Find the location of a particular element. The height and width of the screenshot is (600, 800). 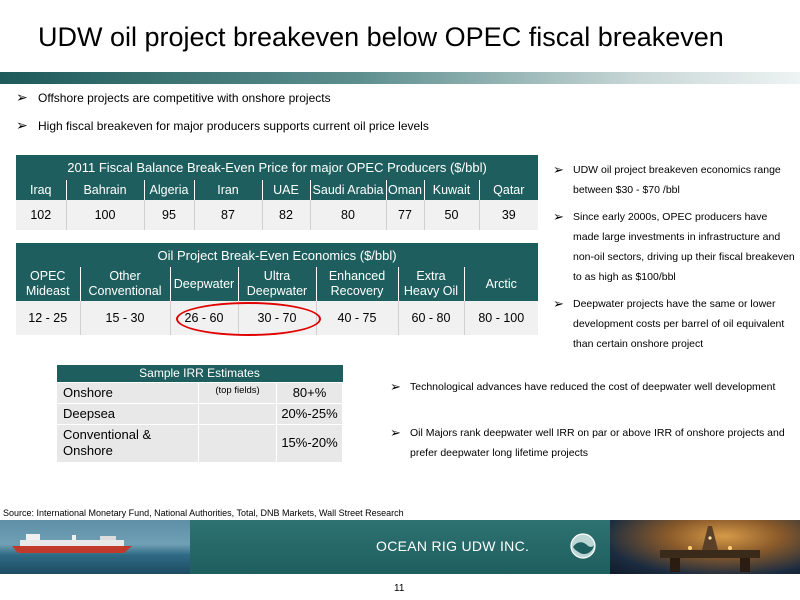

oil-col-header: Ultra Deepwater is located at coordinates (276, 284).